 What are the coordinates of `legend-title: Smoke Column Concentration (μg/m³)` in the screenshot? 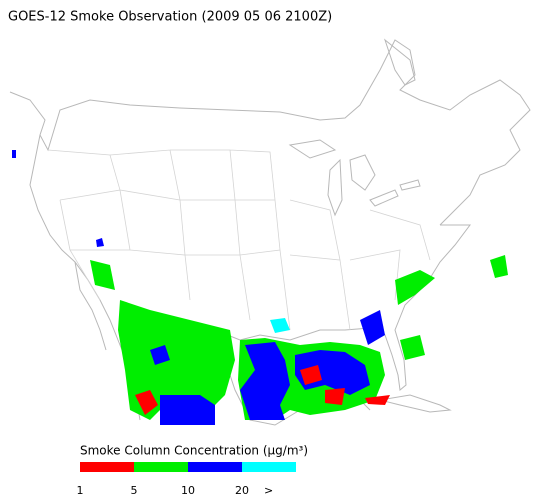 It's located at (194, 451).